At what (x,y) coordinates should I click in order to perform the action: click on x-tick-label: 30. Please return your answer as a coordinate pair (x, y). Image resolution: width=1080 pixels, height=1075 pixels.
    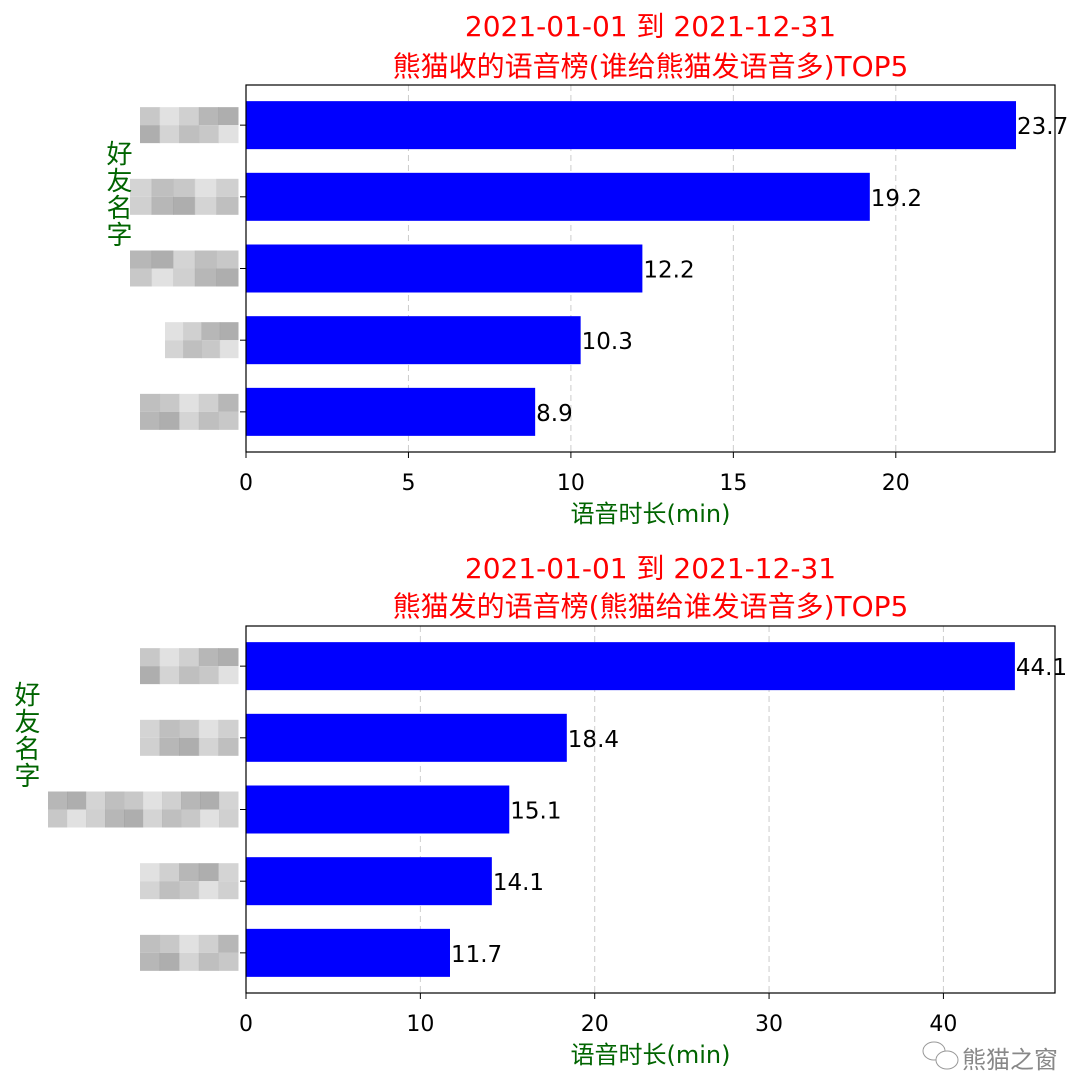
    Looking at the image, I should click on (769, 1024).